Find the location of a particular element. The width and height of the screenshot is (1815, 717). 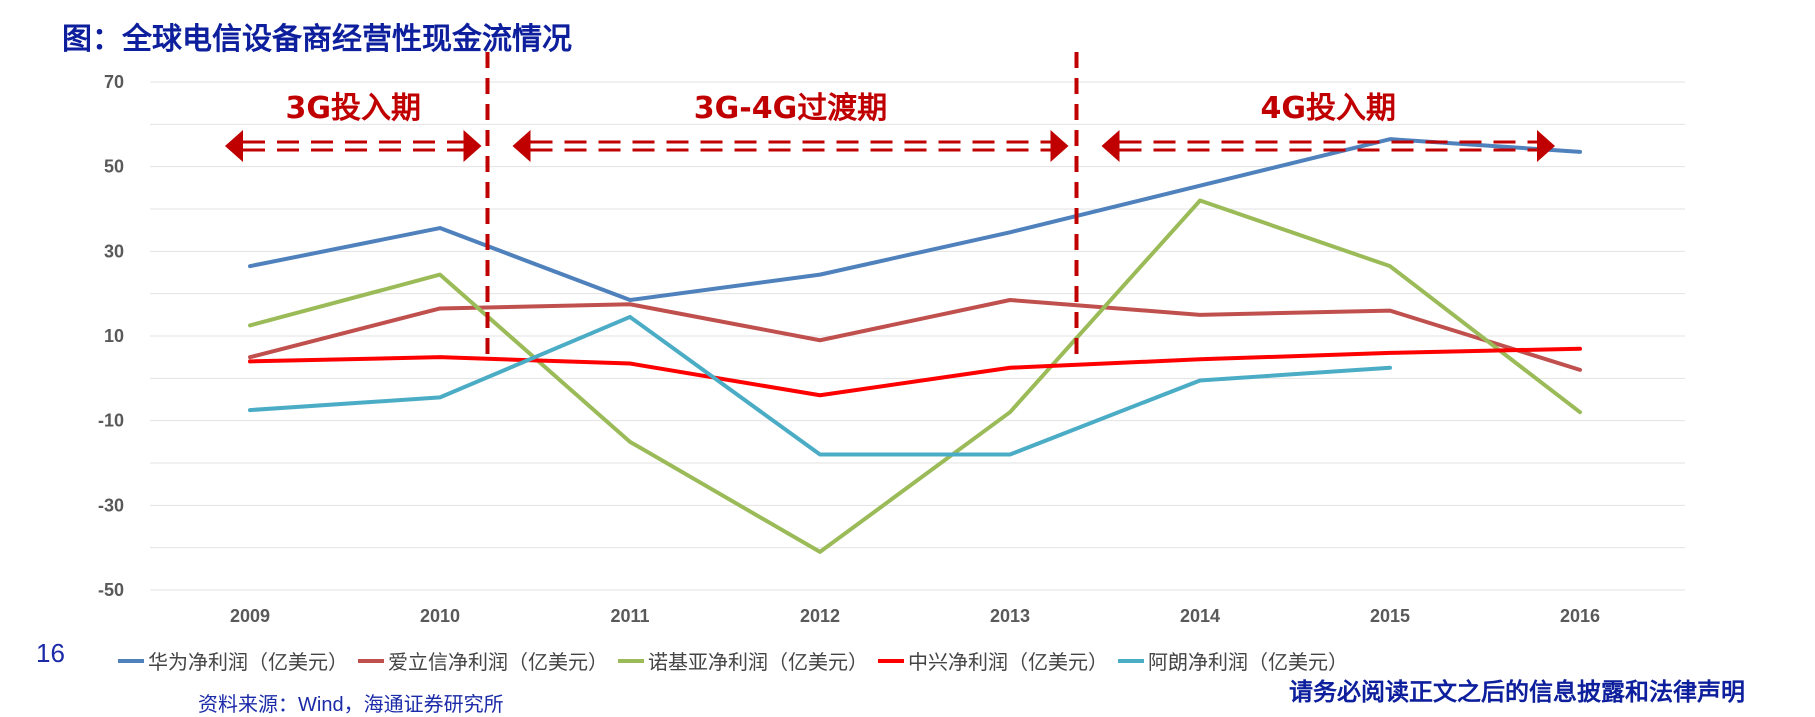

legend-label: 华为净利润（亿美元） is located at coordinates (248, 662).